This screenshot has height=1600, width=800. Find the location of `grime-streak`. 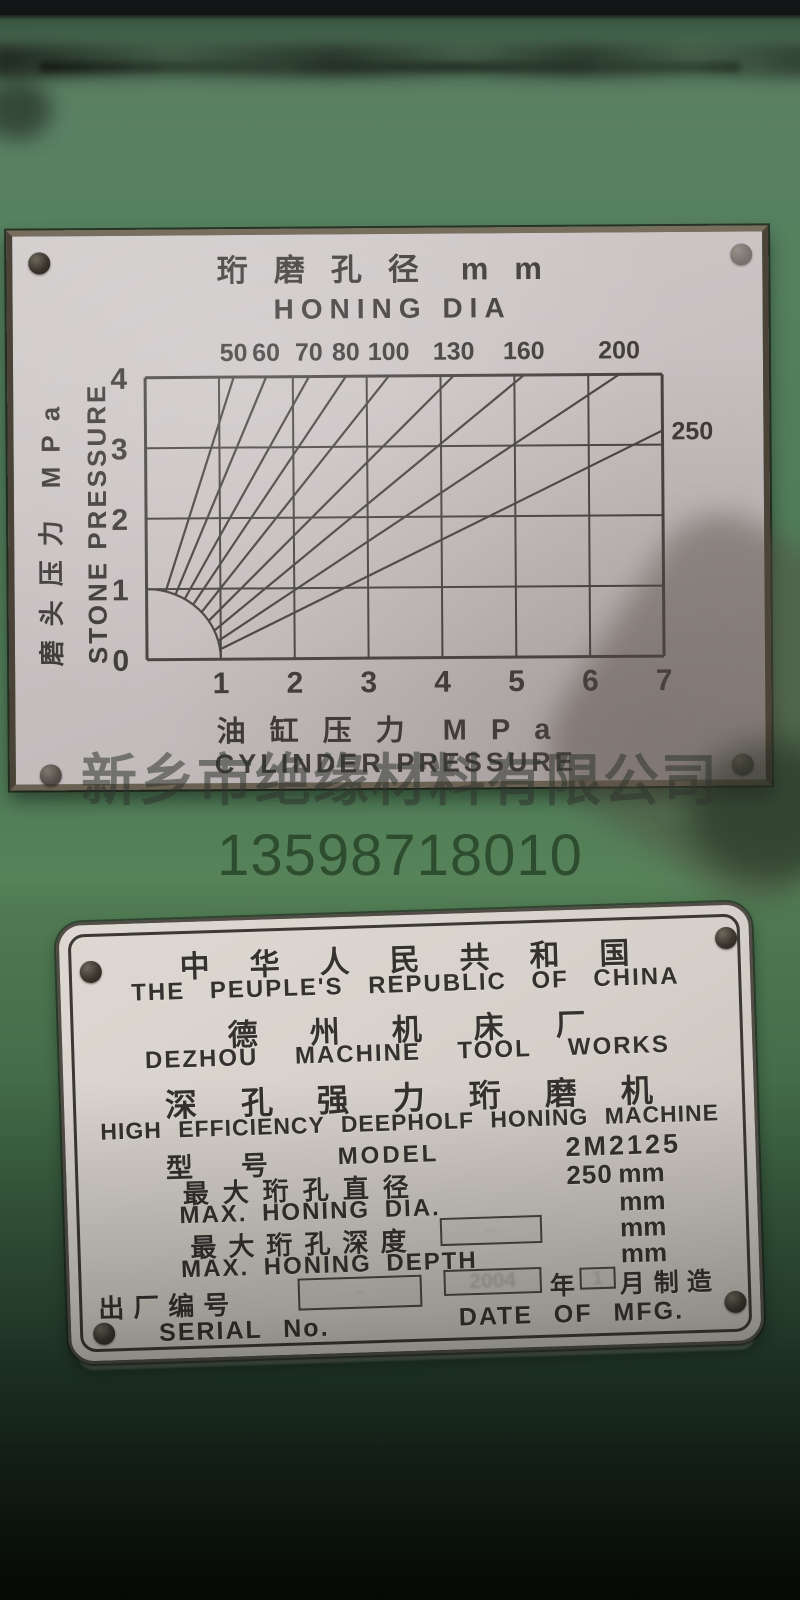

grime-streak is located at coordinates (400, 61).